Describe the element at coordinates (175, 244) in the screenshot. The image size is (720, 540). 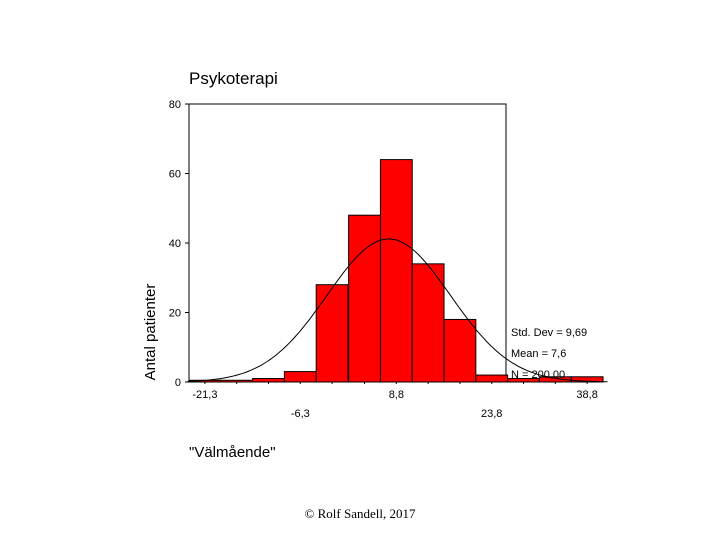
I see `y-tick-label: 40` at that location.